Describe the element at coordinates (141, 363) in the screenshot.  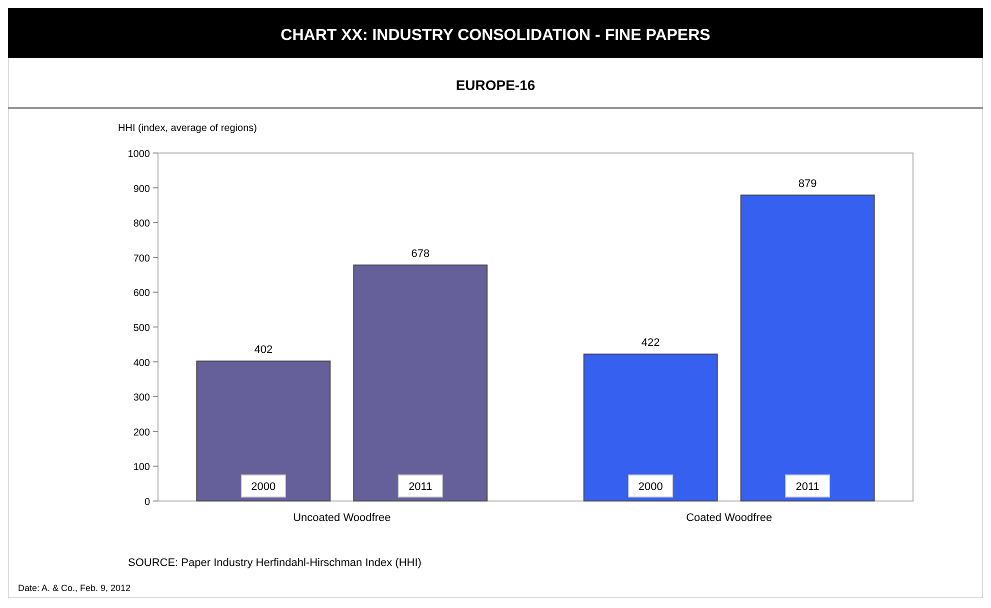
I see `y-tick-label: 400` at that location.